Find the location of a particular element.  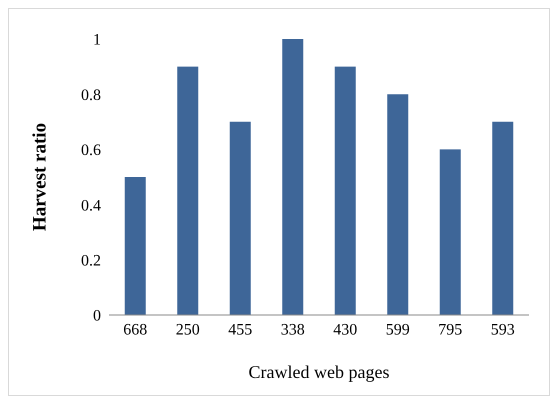

x-axis-title: Crawled web pages is located at coordinates (319, 372).